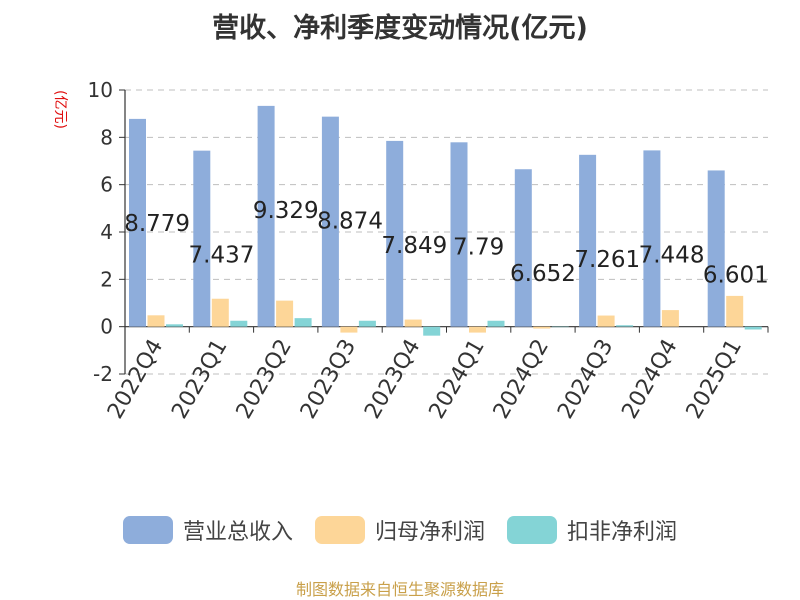 The height and width of the screenshot is (600, 800). Describe the element at coordinates (622, 532) in the screenshot. I see `legend-label-deducted-net-profit: 扣非净利润` at that location.